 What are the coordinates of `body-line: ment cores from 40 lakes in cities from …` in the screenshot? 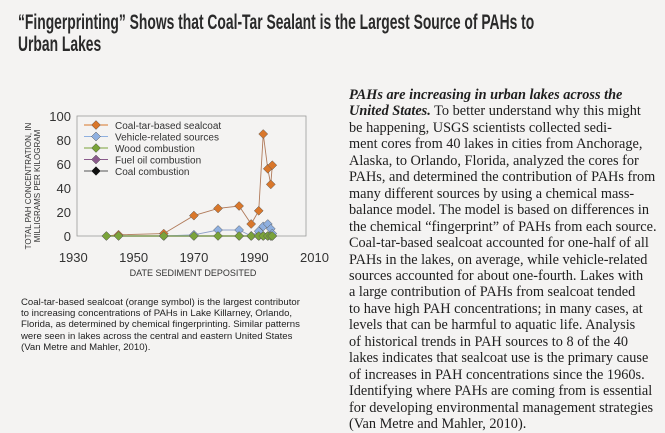 It's located at (496, 144).